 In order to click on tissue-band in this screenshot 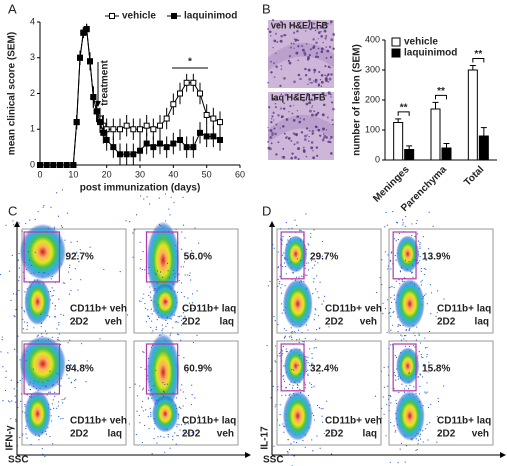, I will do `click(301, 56)`.